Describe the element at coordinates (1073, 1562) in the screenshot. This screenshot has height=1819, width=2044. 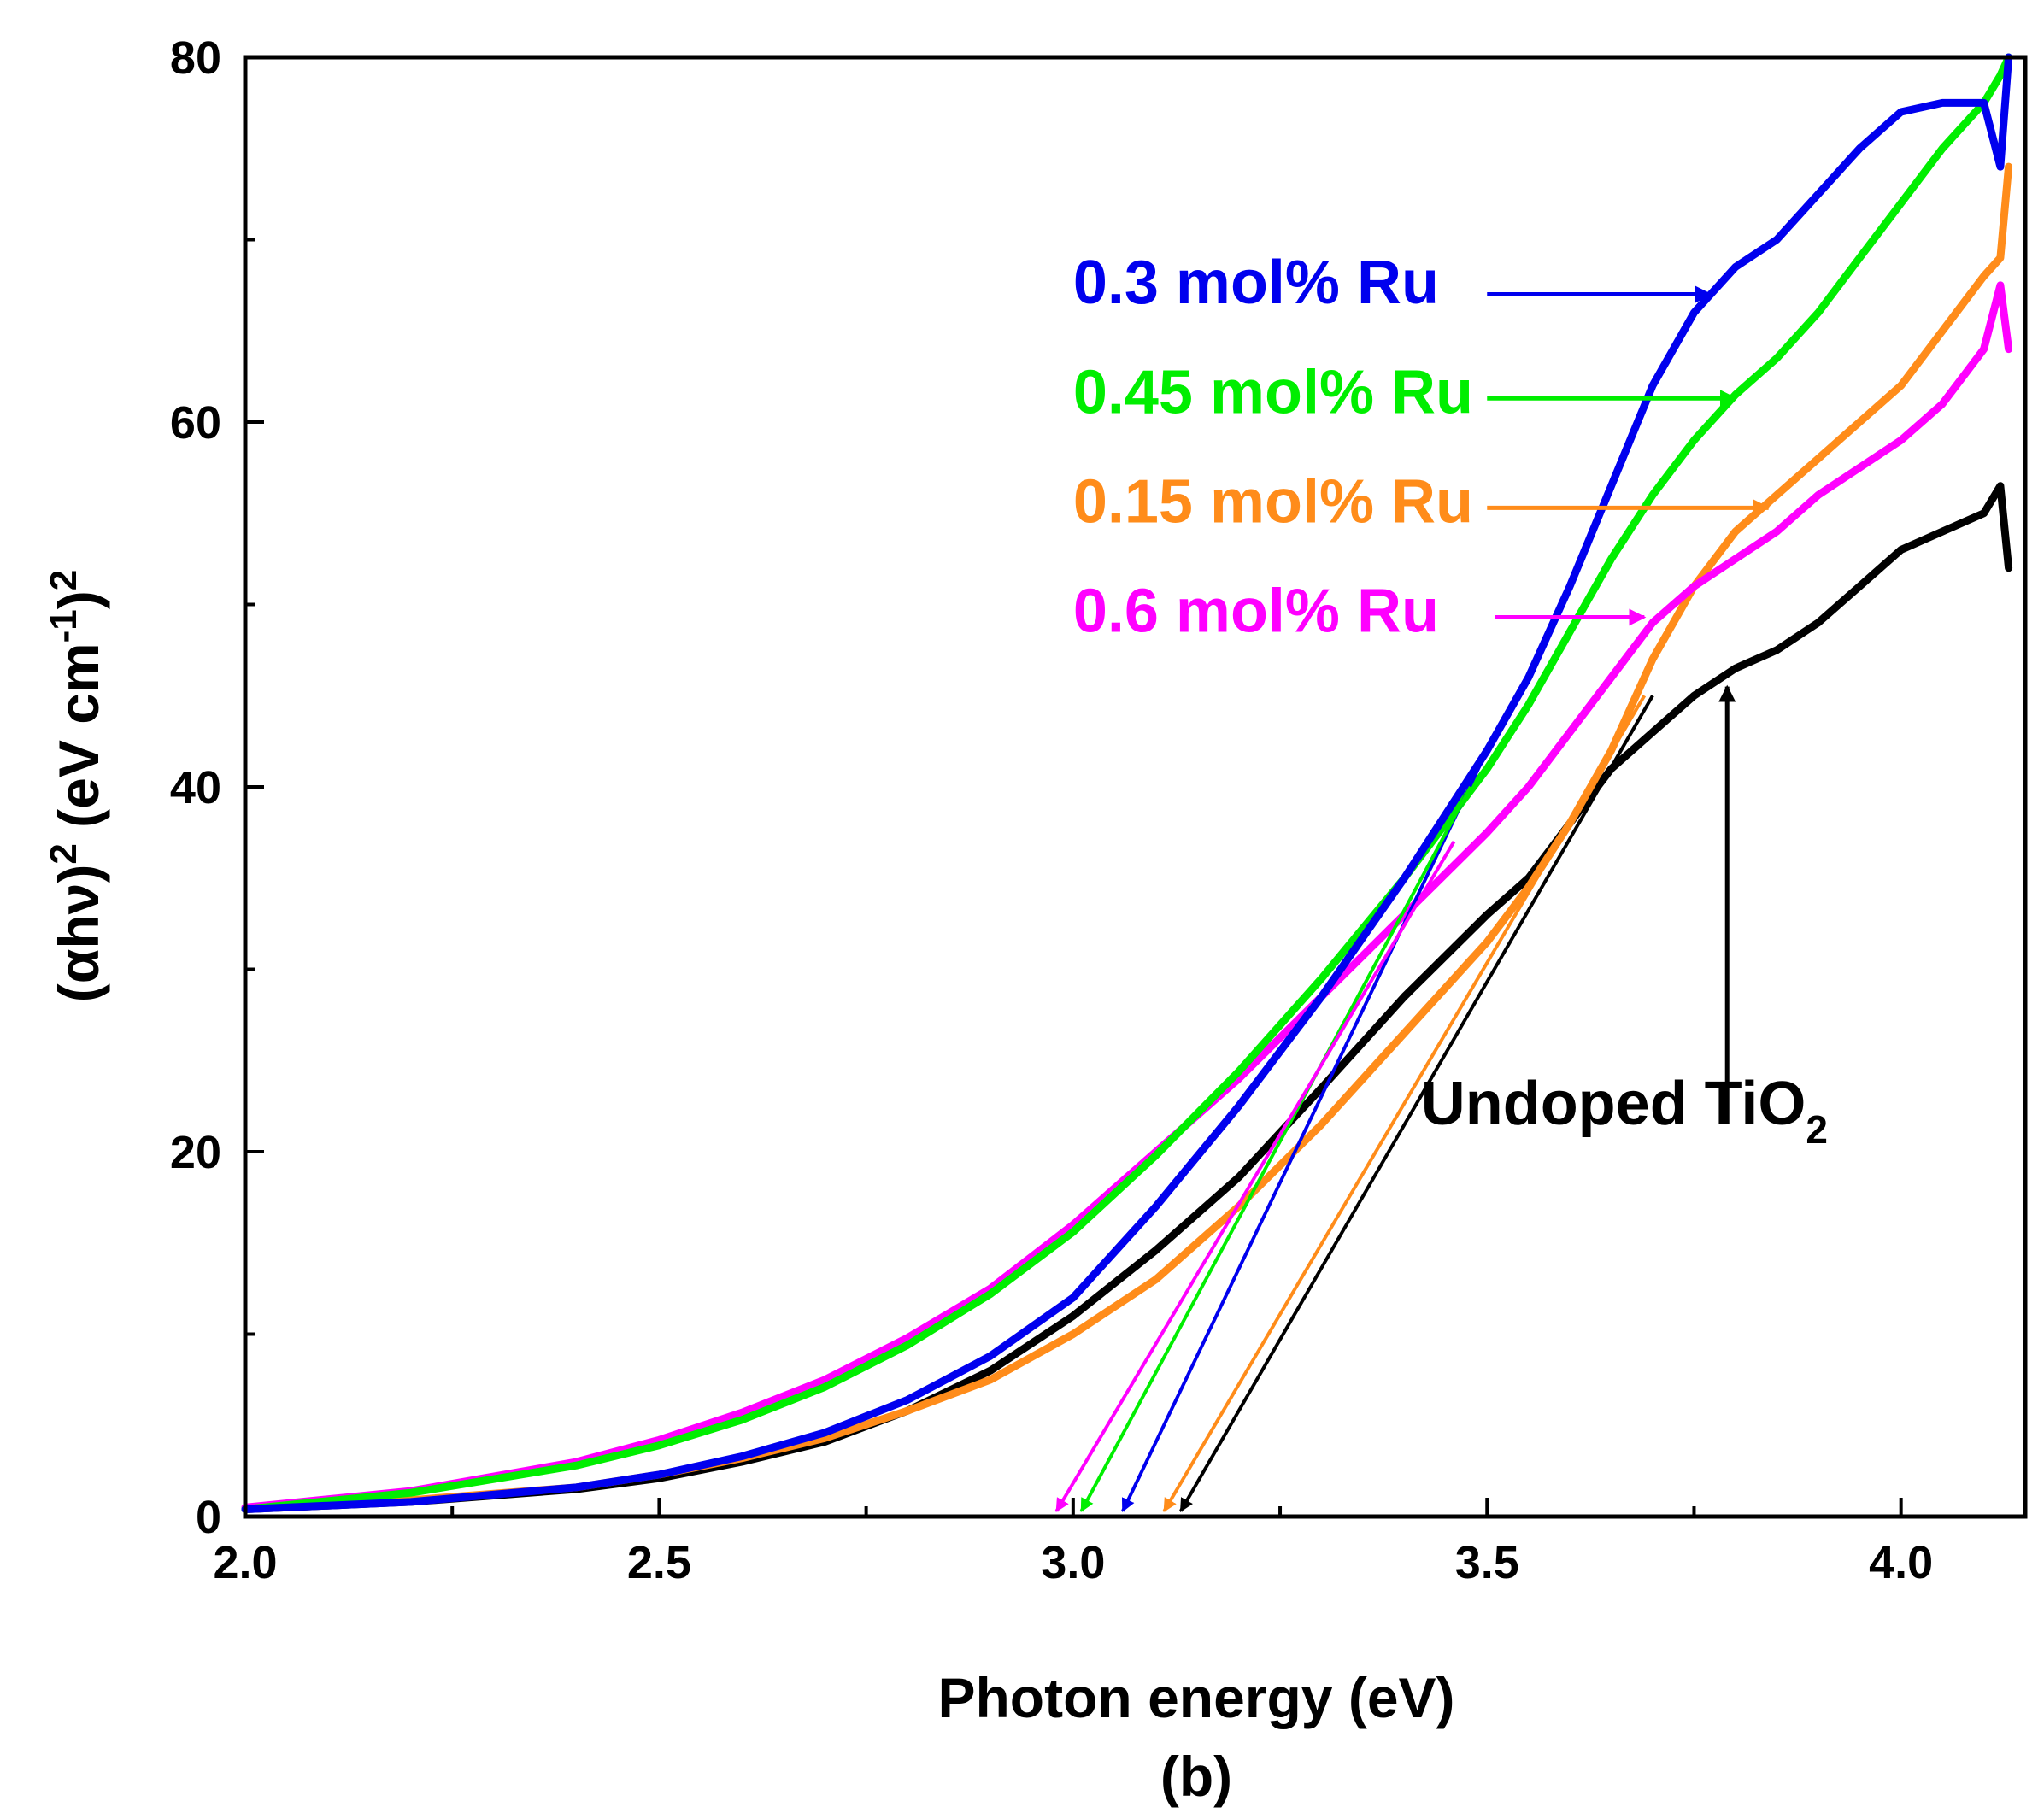
I see `x-tick-label: 3.0` at that location.